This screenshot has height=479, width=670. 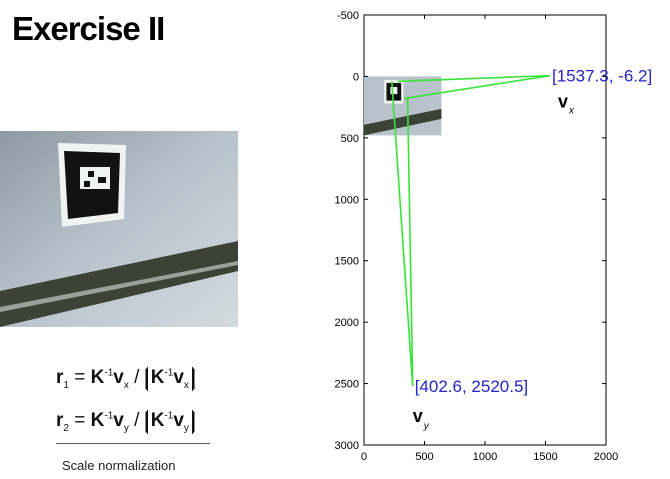 I want to click on y-tick-label: 3000, so click(x=347, y=446).